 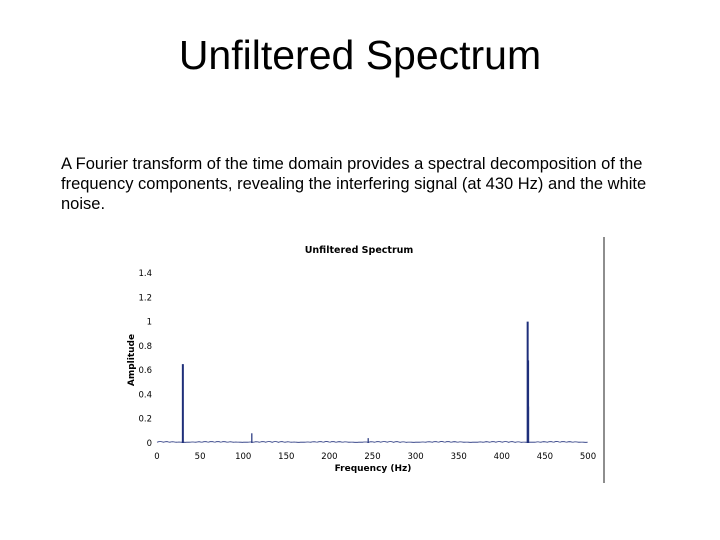 What do you see at coordinates (145, 274) in the screenshot?
I see `y-tick-label: 1.4` at bounding box center [145, 274].